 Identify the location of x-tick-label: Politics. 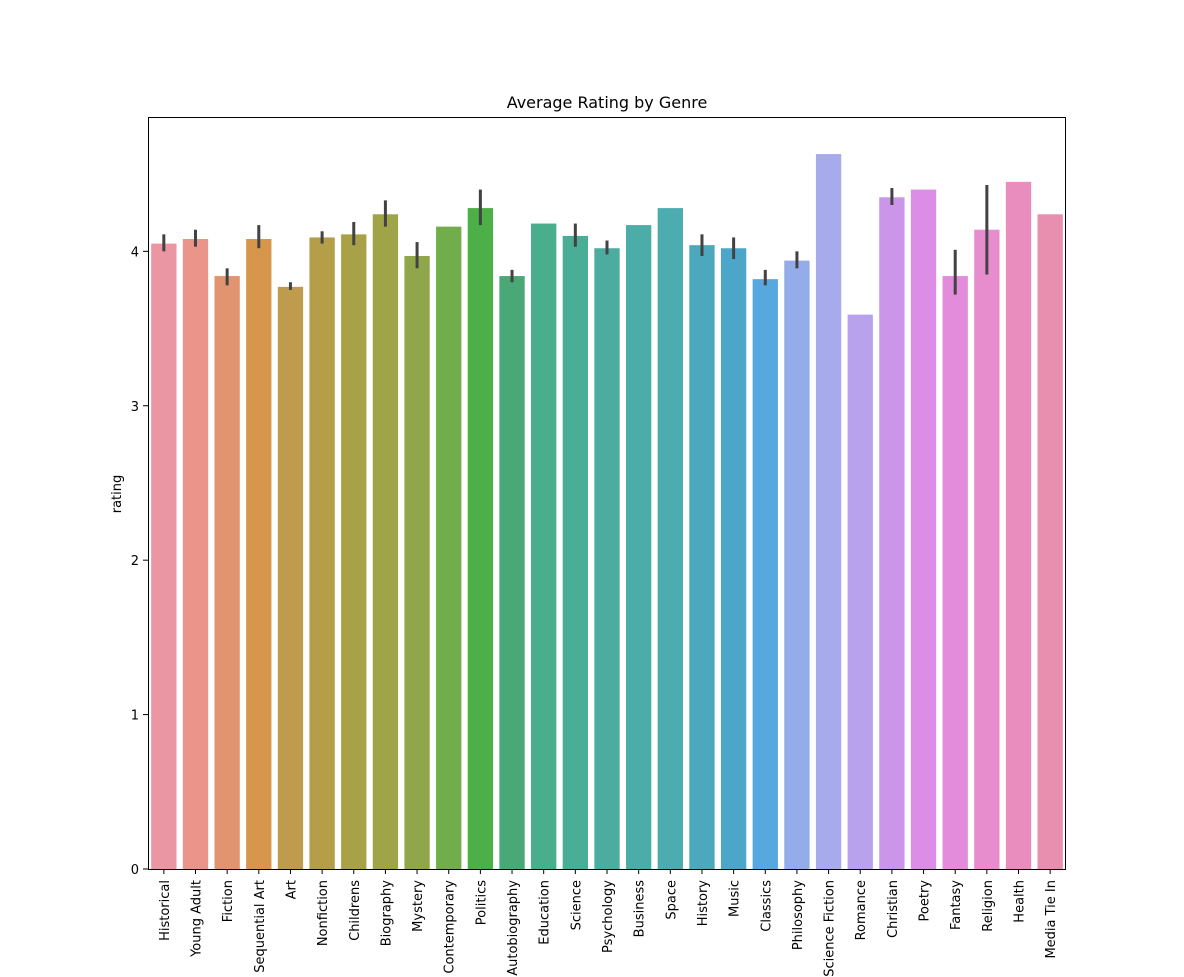
(481, 902).